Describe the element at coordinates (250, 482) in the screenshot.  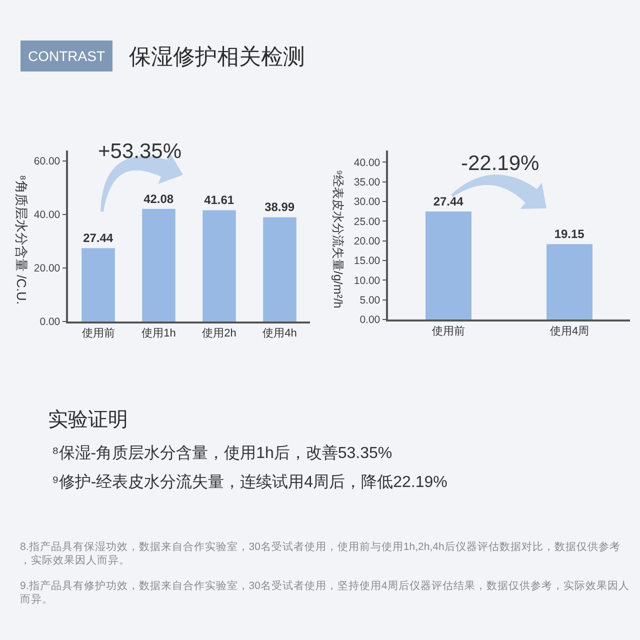
I see `text: ⁹修护-经表皮水分流失量，连续试用4周后，降低22.19%` at that location.